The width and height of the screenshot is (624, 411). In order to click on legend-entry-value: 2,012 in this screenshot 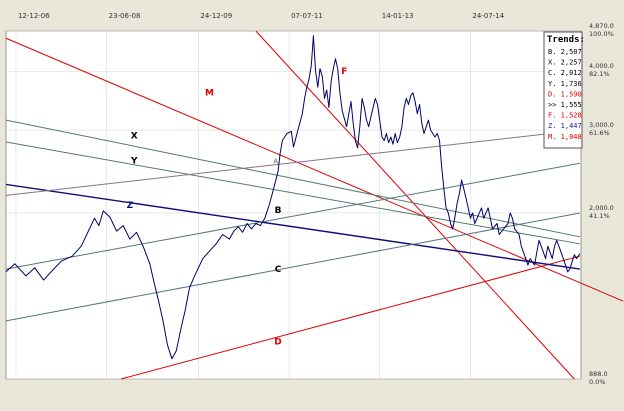, I will do `click(571, 73)`.